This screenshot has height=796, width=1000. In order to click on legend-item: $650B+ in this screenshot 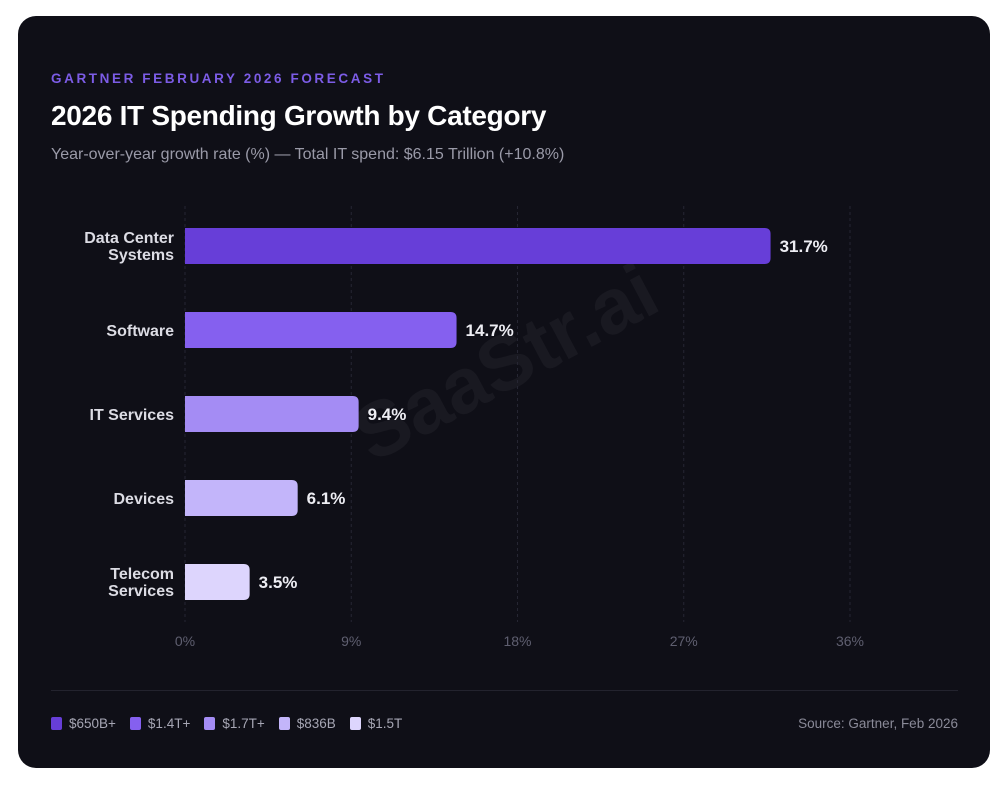, I will do `click(83, 723)`.